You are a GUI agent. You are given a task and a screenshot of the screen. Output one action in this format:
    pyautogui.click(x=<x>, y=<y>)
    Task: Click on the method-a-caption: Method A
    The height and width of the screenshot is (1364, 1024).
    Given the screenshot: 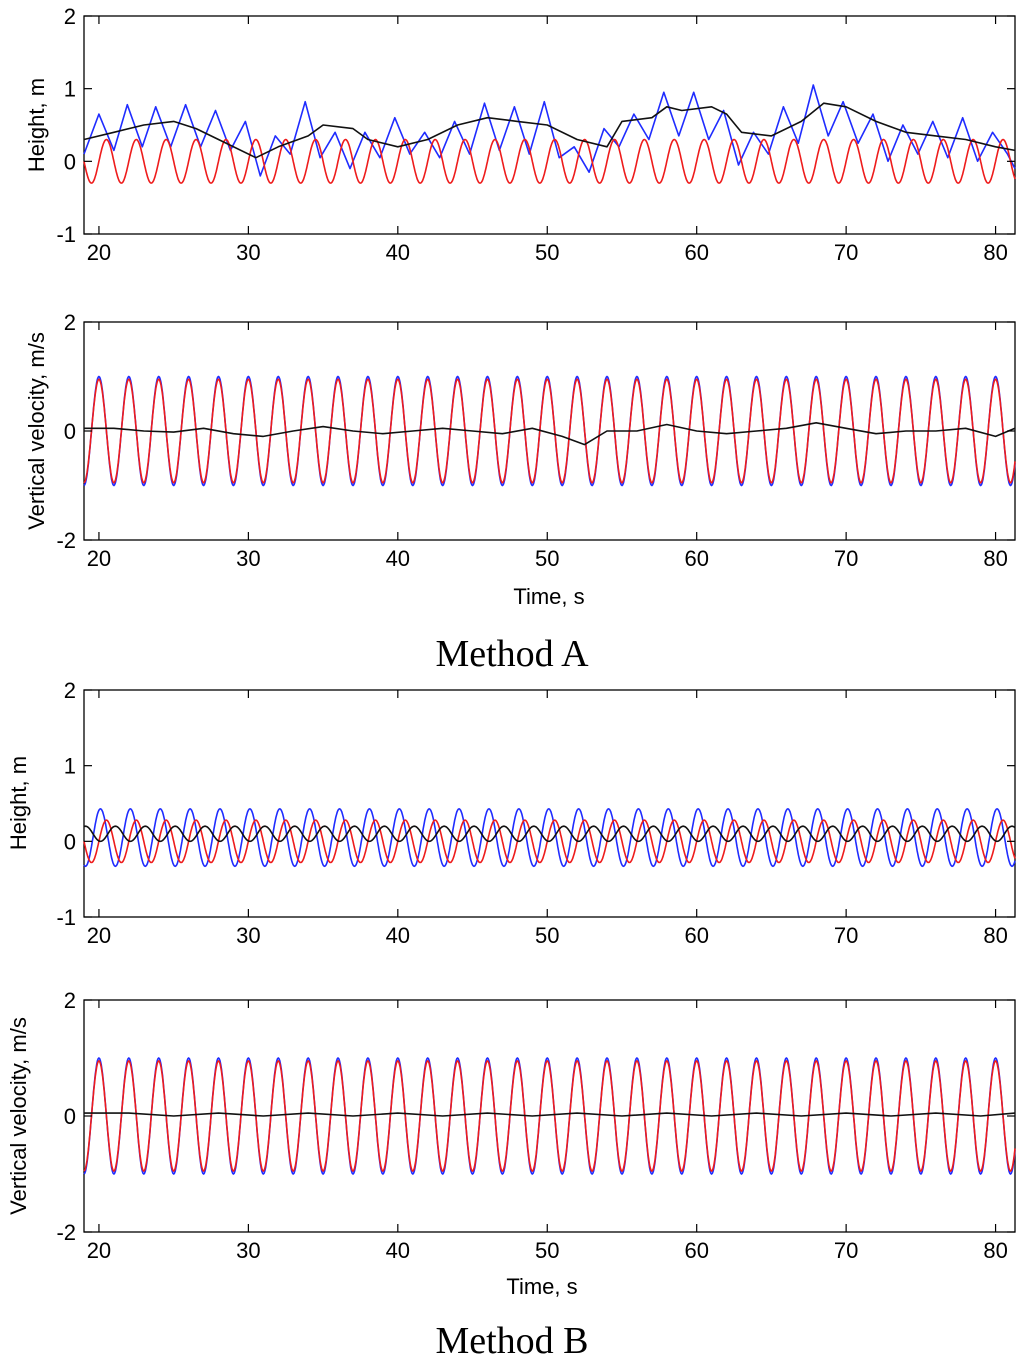 What is the action you would take?
    pyautogui.click(x=512, y=654)
    